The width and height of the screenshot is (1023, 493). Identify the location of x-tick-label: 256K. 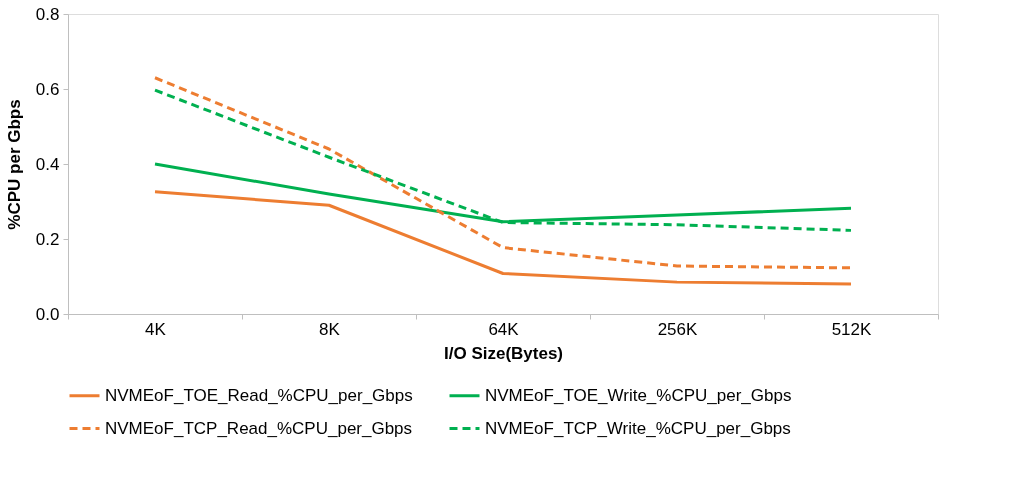
(678, 329).